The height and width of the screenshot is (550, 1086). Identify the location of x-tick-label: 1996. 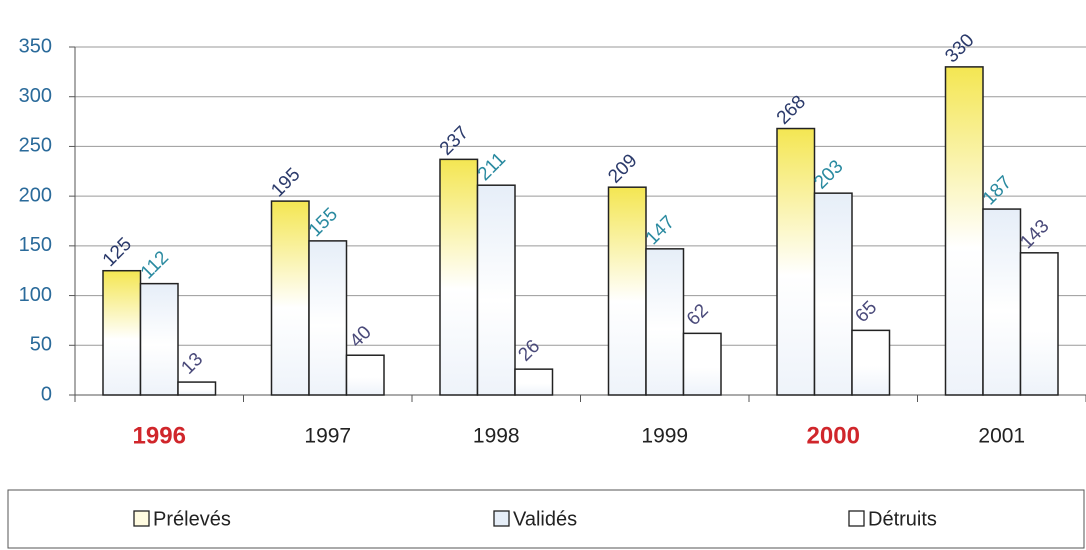
(159, 435).